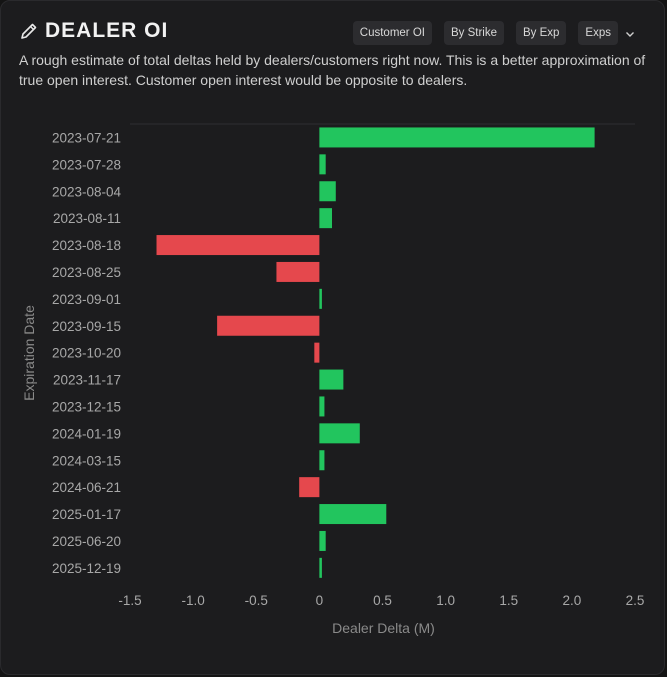 This screenshot has height=677, width=667. I want to click on view-toggle-group: Customer OI By Strike By Exp Exps, so click(488, 33).